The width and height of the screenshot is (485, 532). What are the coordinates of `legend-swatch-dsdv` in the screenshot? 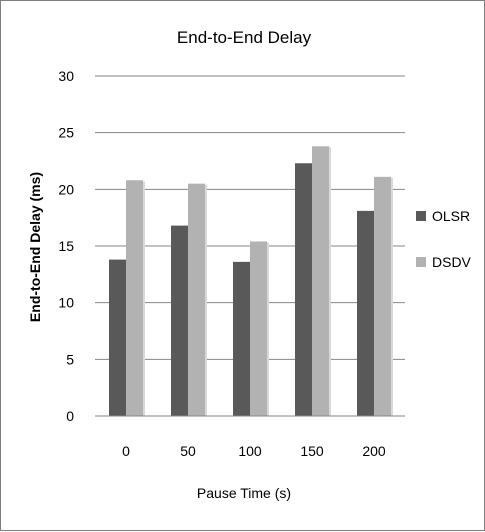 It's located at (421, 262).